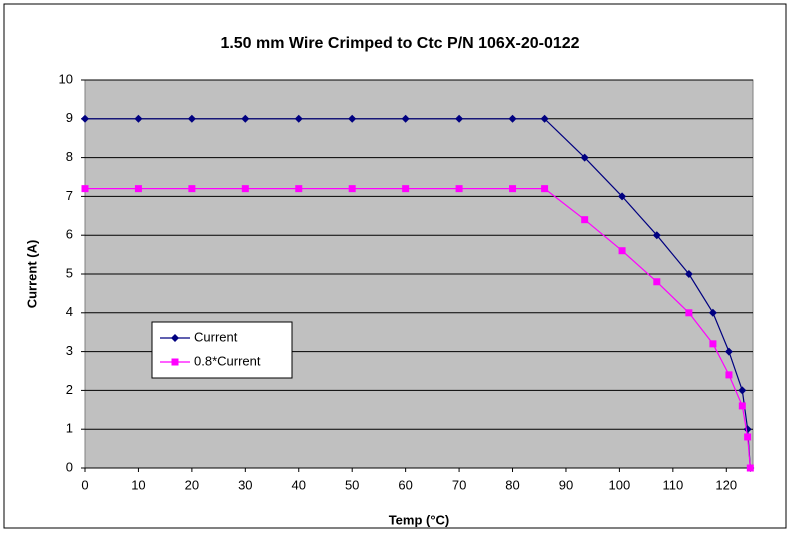 The width and height of the screenshot is (792, 536). What do you see at coordinates (69, 466) in the screenshot?
I see `y-tick-label: 0` at bounding box center [69, 466].